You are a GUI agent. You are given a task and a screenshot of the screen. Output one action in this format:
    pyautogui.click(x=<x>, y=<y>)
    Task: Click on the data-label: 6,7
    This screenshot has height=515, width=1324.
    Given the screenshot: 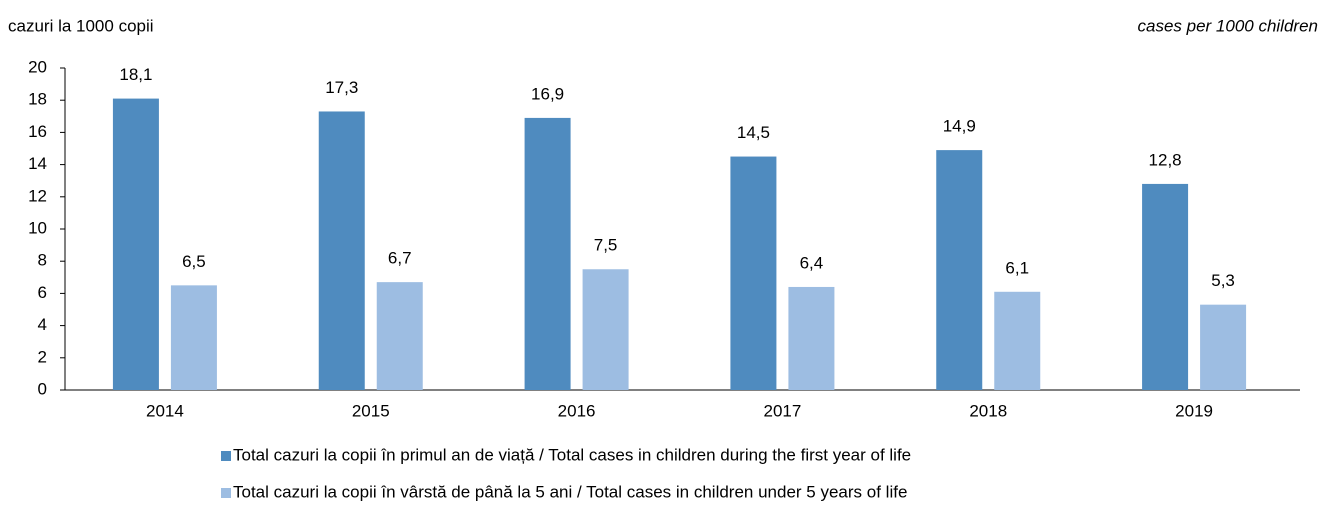 What is the action you would take?
    pyautogui.click(x=400, y=258)
    